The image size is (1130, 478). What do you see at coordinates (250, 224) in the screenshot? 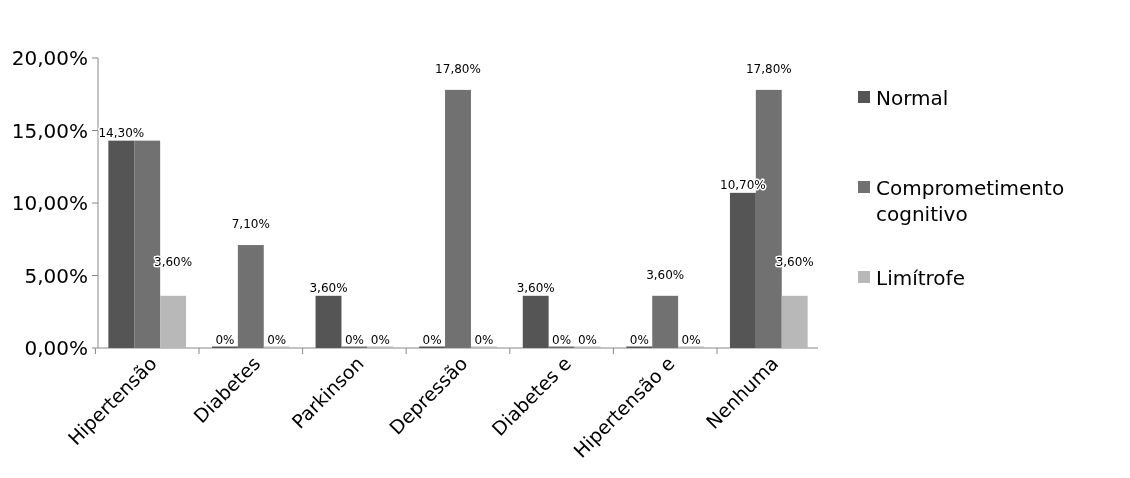
I see `data-label: 7,10%` at bounding box center [250, 224].